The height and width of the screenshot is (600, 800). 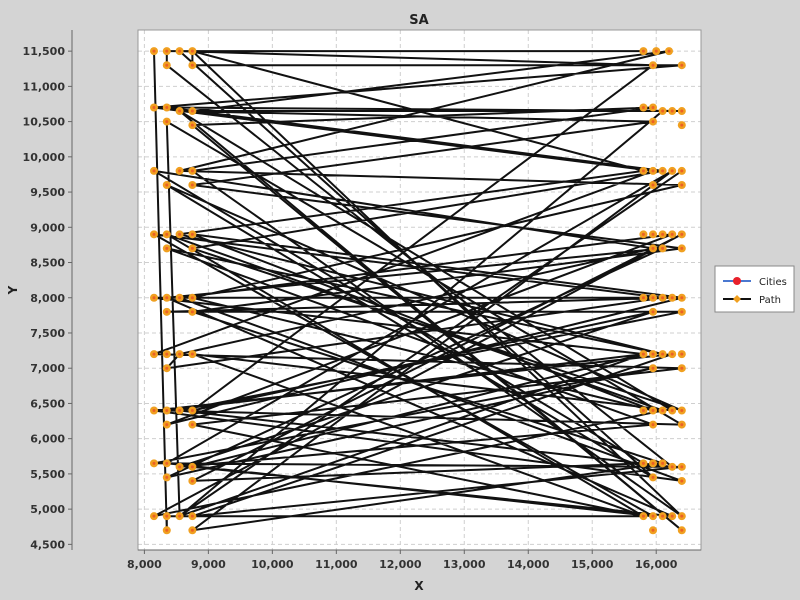 What do you see at coordinates (144, 564) in the screenshot?
I see `x-tick-label: 8,000` at bounding box center [144, 564].